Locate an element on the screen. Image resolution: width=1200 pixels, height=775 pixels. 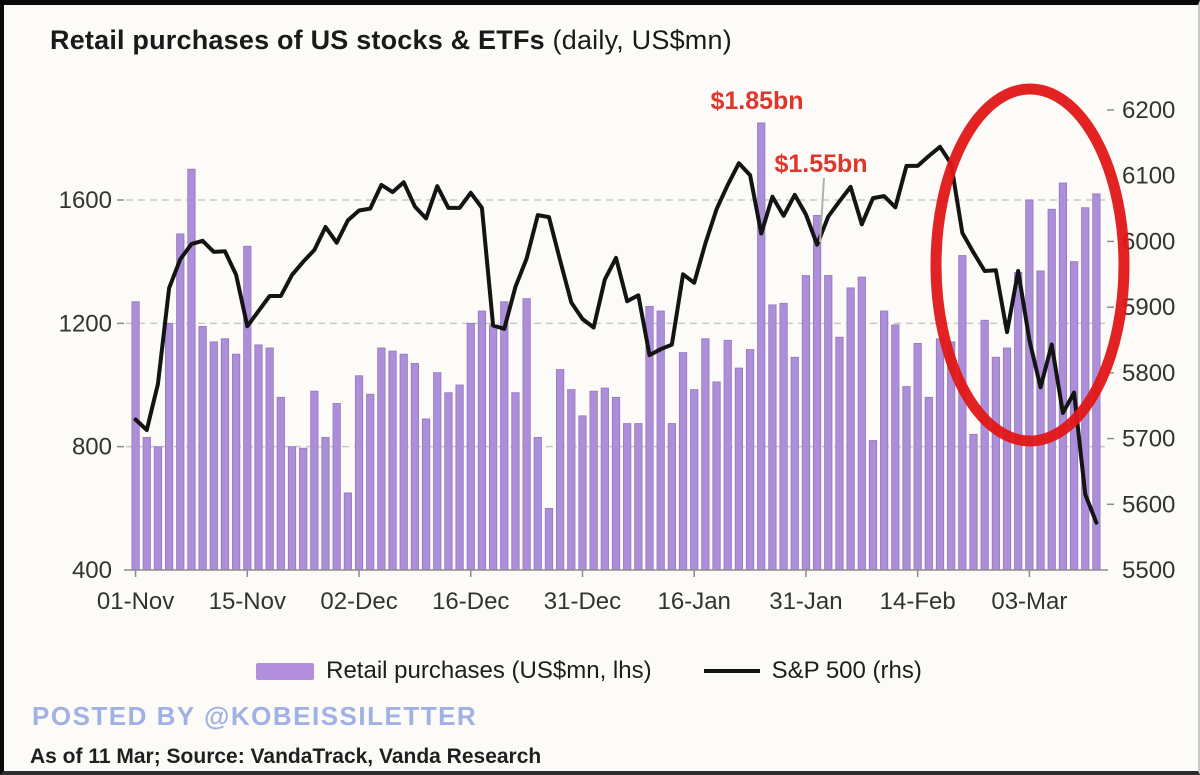
retail-bar-swatch-icon is located at coordinates (285, 671).